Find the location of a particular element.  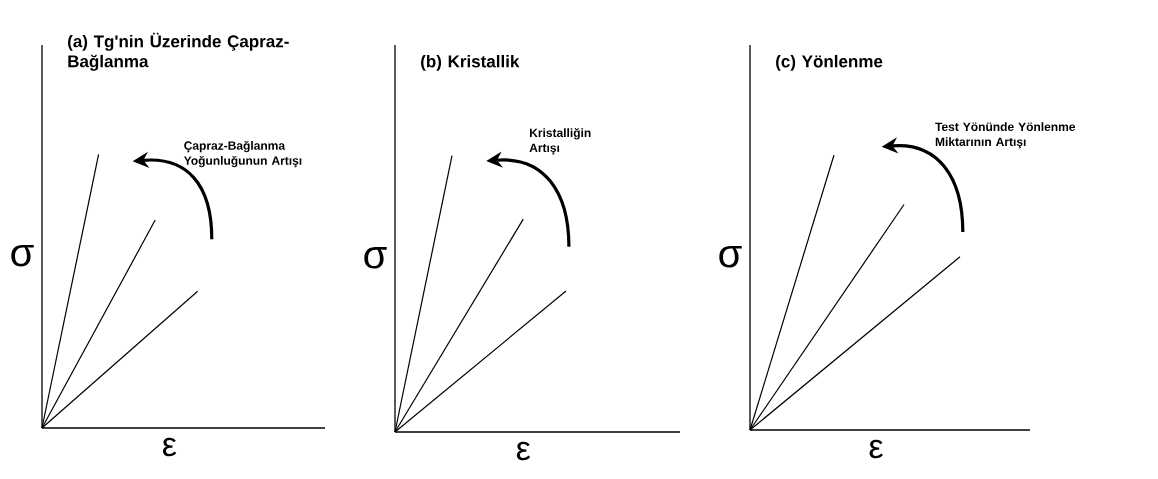

text: Kristalliğin Artışı is located at coordinates (560, 141).